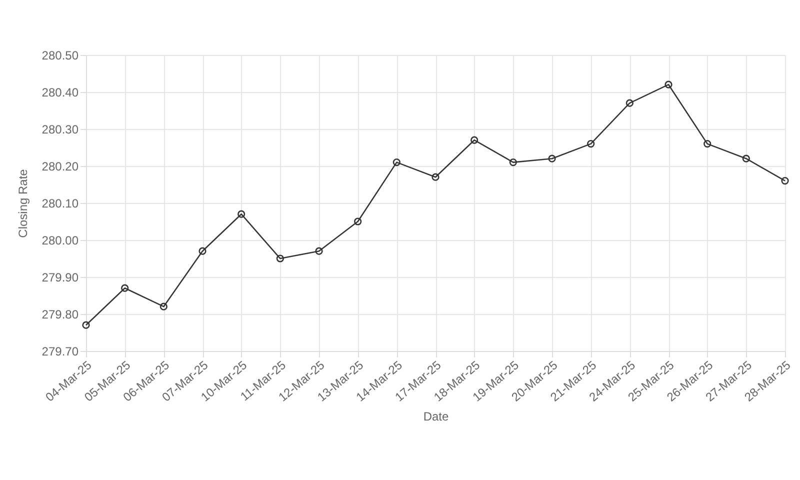 This screenshot has height=480, width=800. Describe the element at coordinates (60, 241) in the screenshot. I see `y-tick-label: 280.00` at that location.